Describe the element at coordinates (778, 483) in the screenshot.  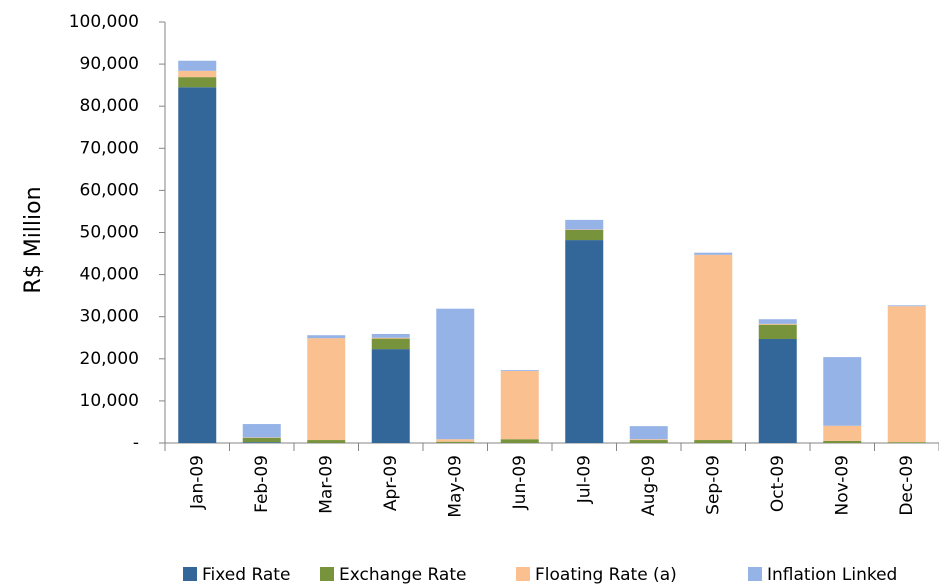
I see `x-tick-label: Oct-09` at that location.